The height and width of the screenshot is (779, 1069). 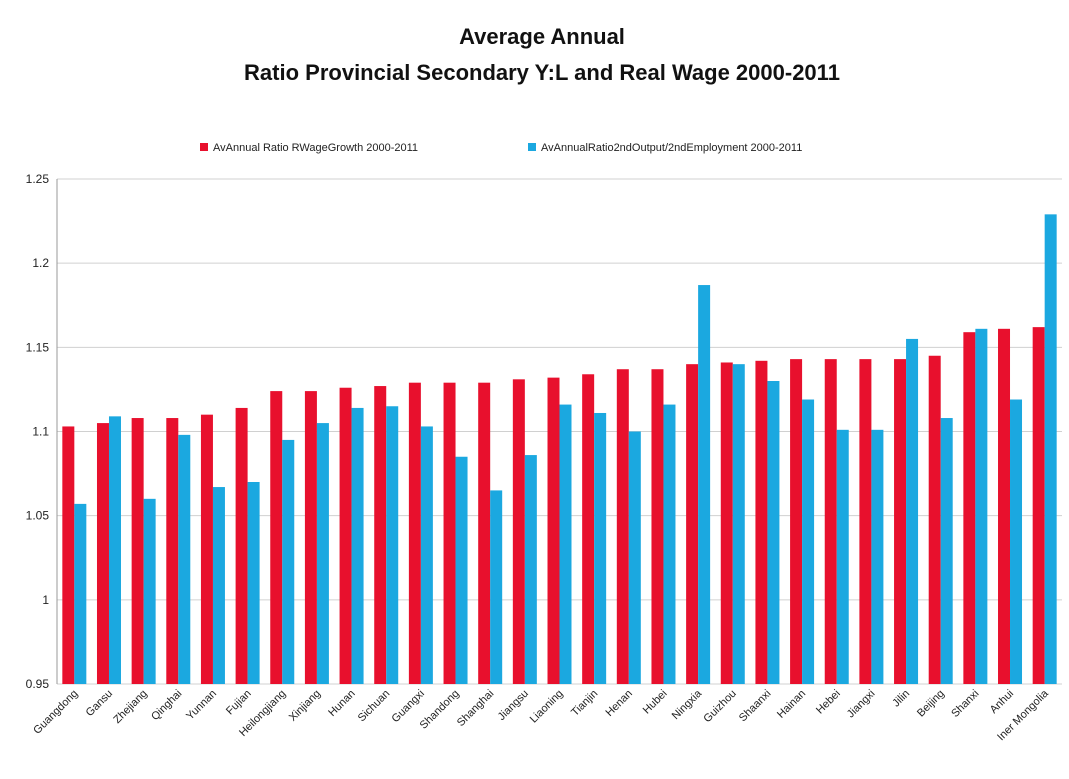 What do you see at coordinates (861, 704) in the screenshot?
I see `x-tick-label: Jiangxi` at bounding box center [861, 704].